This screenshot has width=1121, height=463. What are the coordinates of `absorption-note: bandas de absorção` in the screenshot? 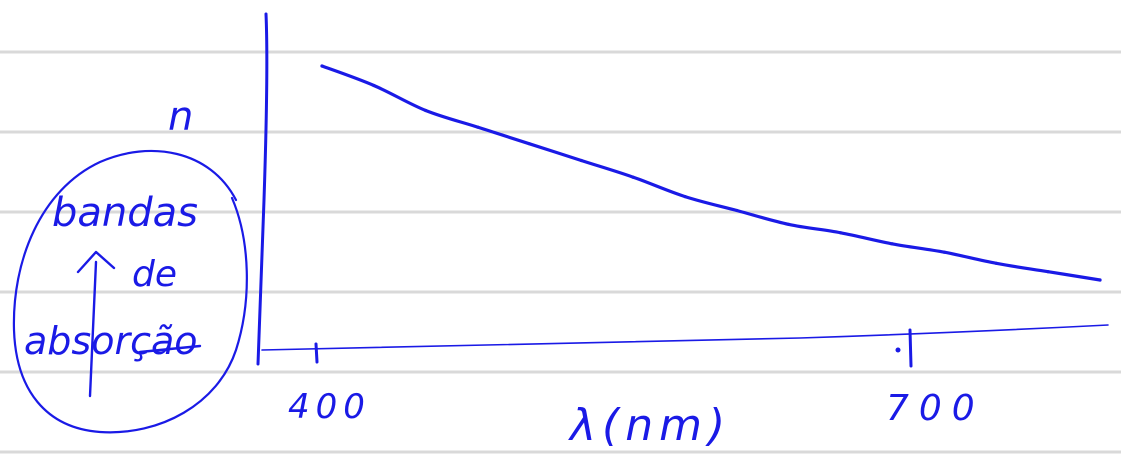 It's located at (130, 291).